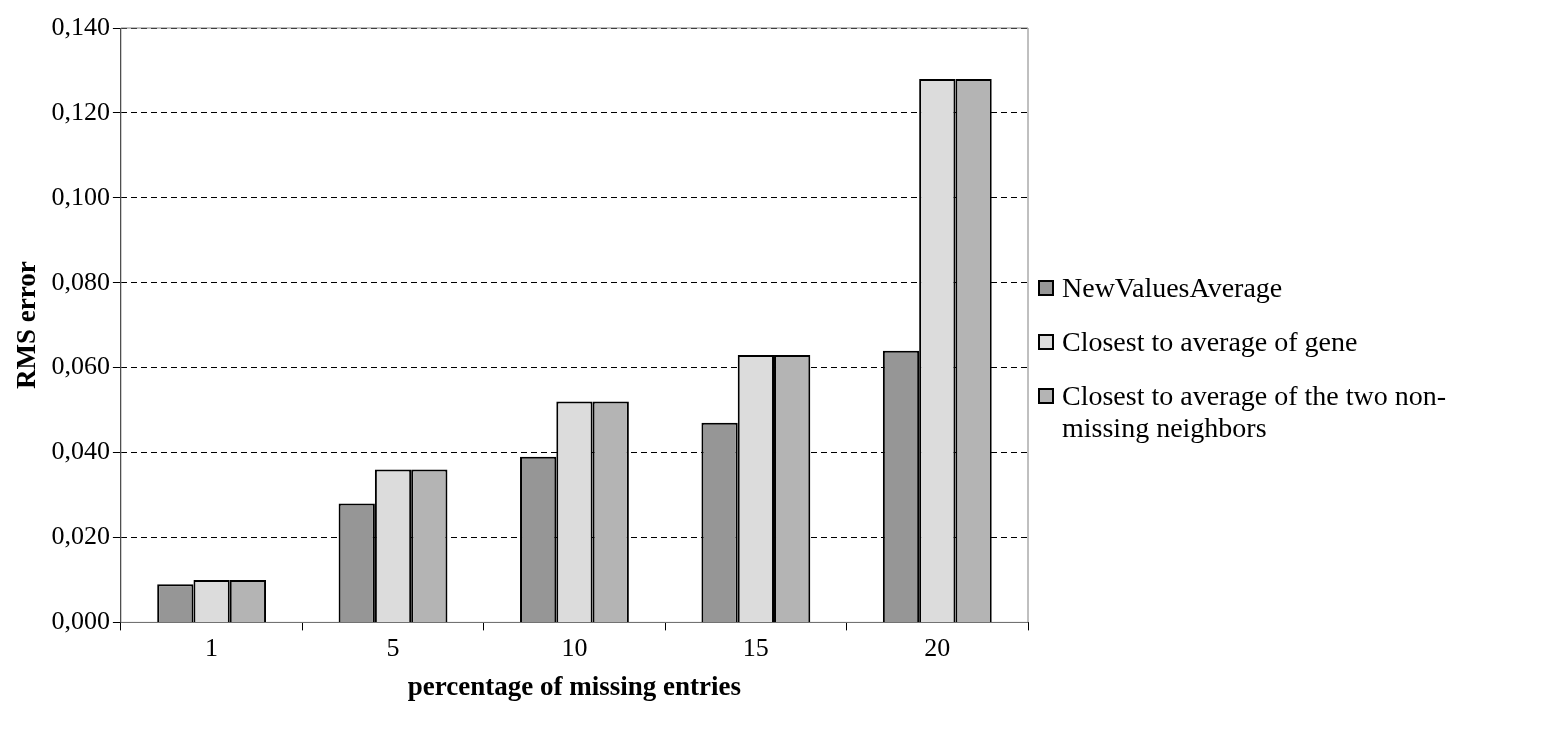 This screenshot has height=729, width=1549. Describe the element at coordinates (80, 26) in the screenshot. I see `y-tick-label: 0,140` at that location.